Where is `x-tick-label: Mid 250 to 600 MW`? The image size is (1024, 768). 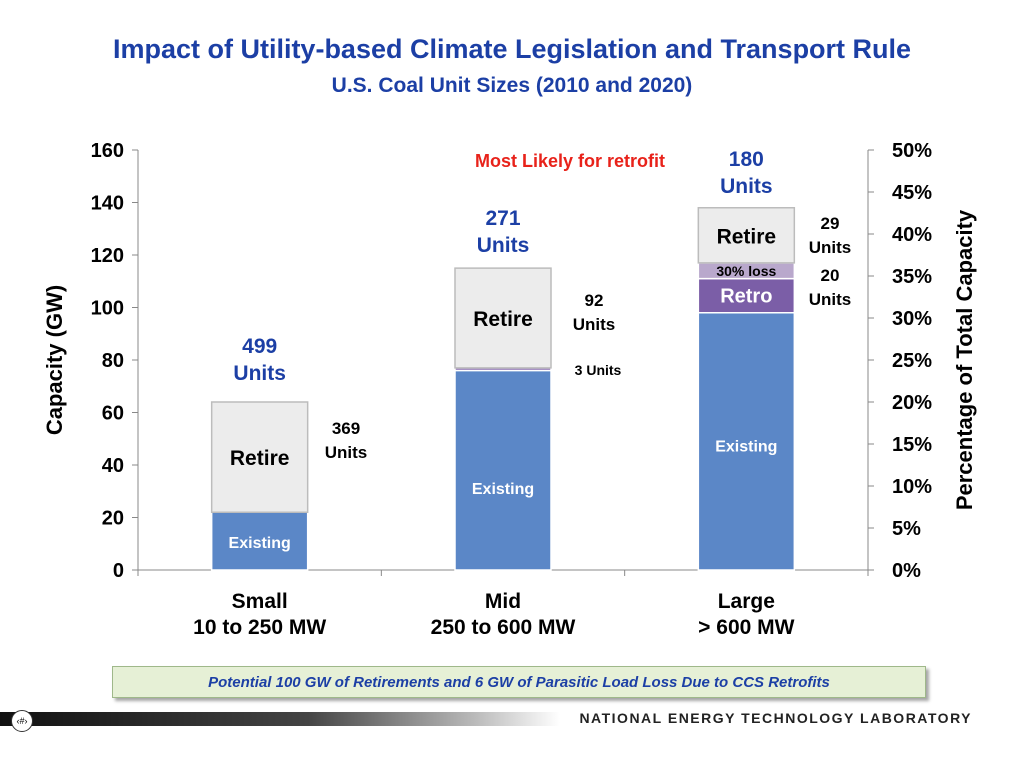
x-tick-label: Mid 250 to 600 MW is located at coordinates (503, 614).